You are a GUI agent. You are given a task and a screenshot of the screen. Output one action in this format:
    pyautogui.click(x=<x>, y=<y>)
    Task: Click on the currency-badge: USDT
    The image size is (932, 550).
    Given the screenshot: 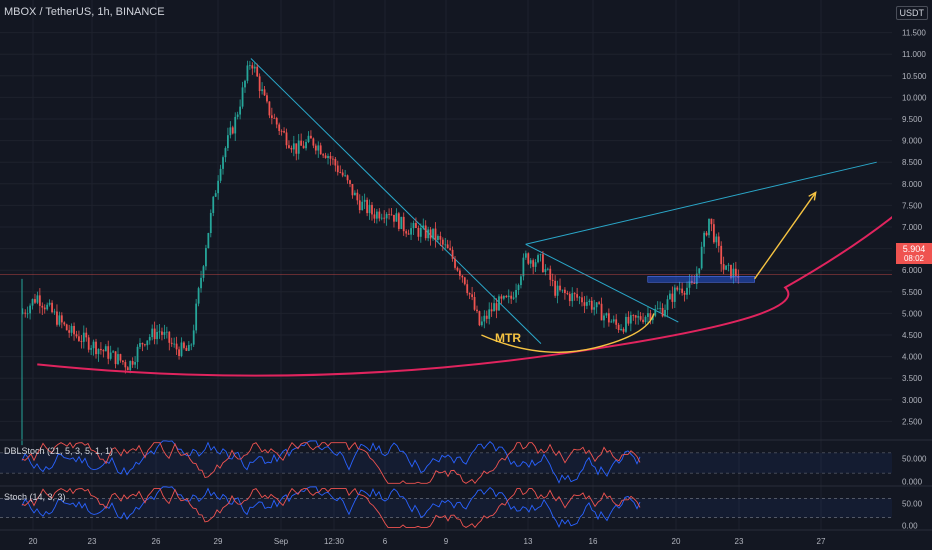 What is the action you would take?
    pyautogui.click(x=911, y=13)
    